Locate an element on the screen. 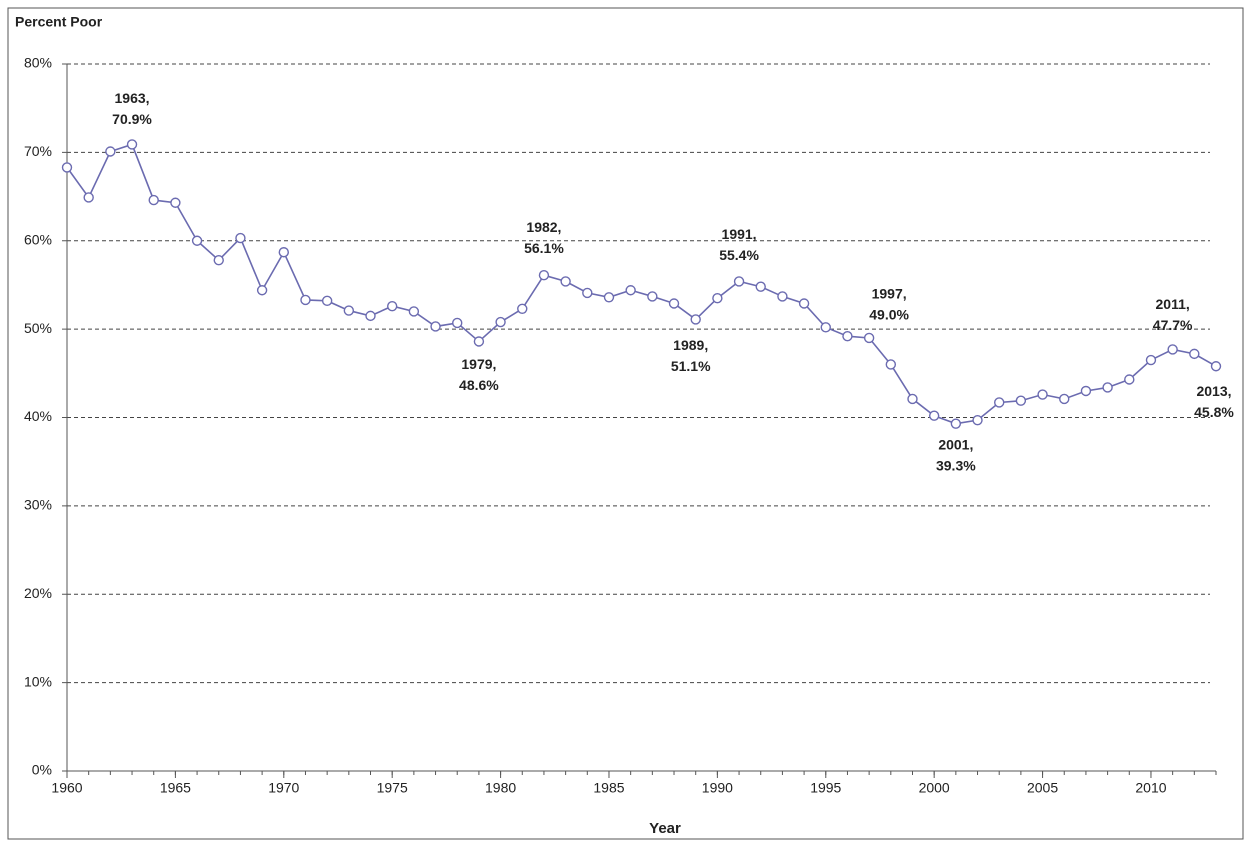  annotation: 49.0% is located at coordinates (889, 315).